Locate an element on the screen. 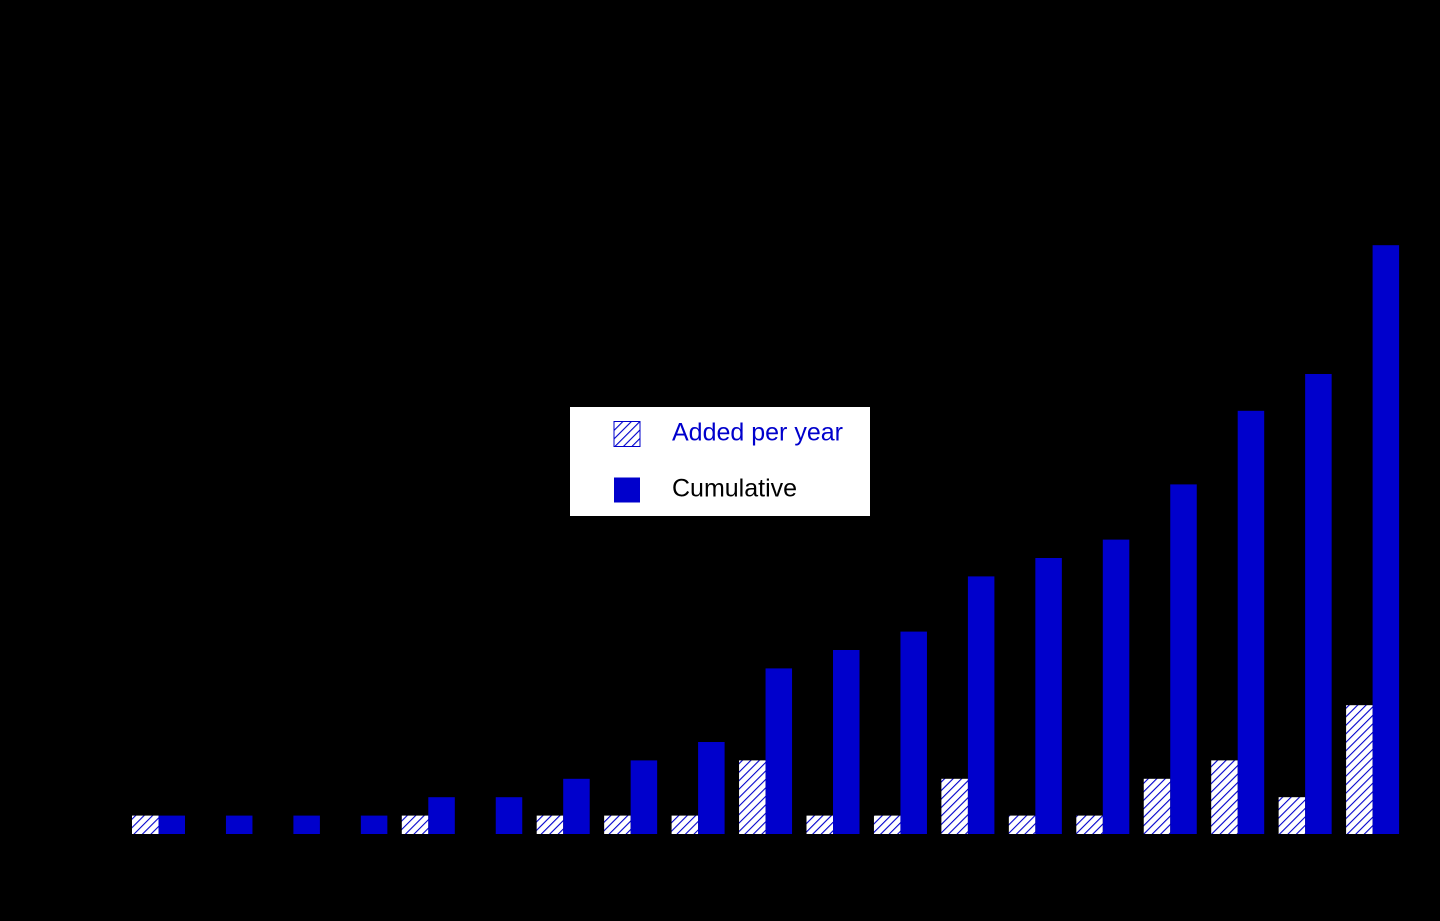  legend: Added per year Cumulative is located at coordinates (720, 461).